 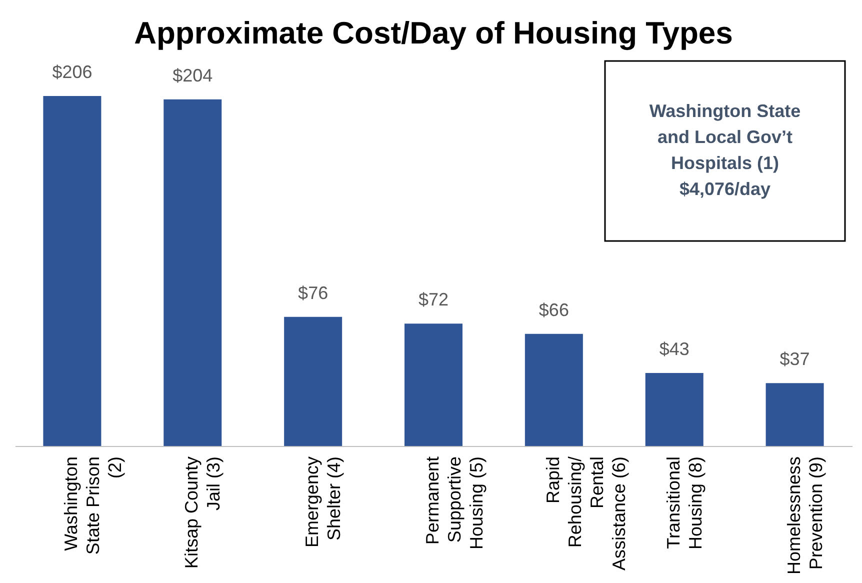 What do you see at coordinates (433, 300) in the screenshot?
I see `data-label: $72` at bounding box center [433, 300].